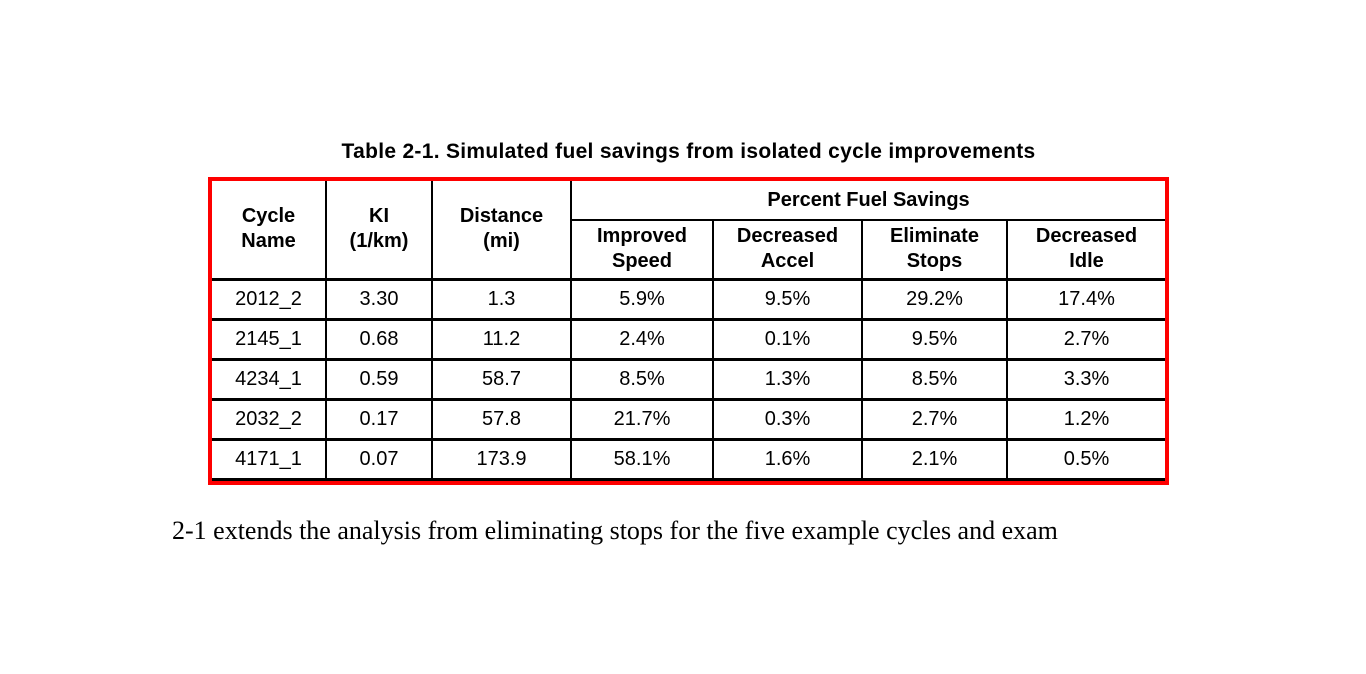 This screenshot has width=1366, height=674. I want to click on cell-eliminate-stops: 29.2%, so click(934, 299).